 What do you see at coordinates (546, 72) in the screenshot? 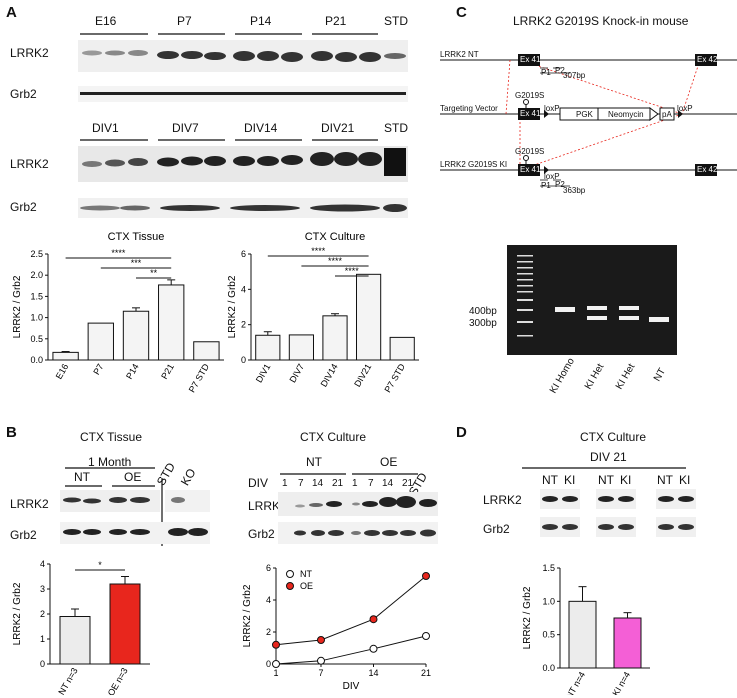
I see `c-p1-nt: P1` at bounding box center [546, 72].